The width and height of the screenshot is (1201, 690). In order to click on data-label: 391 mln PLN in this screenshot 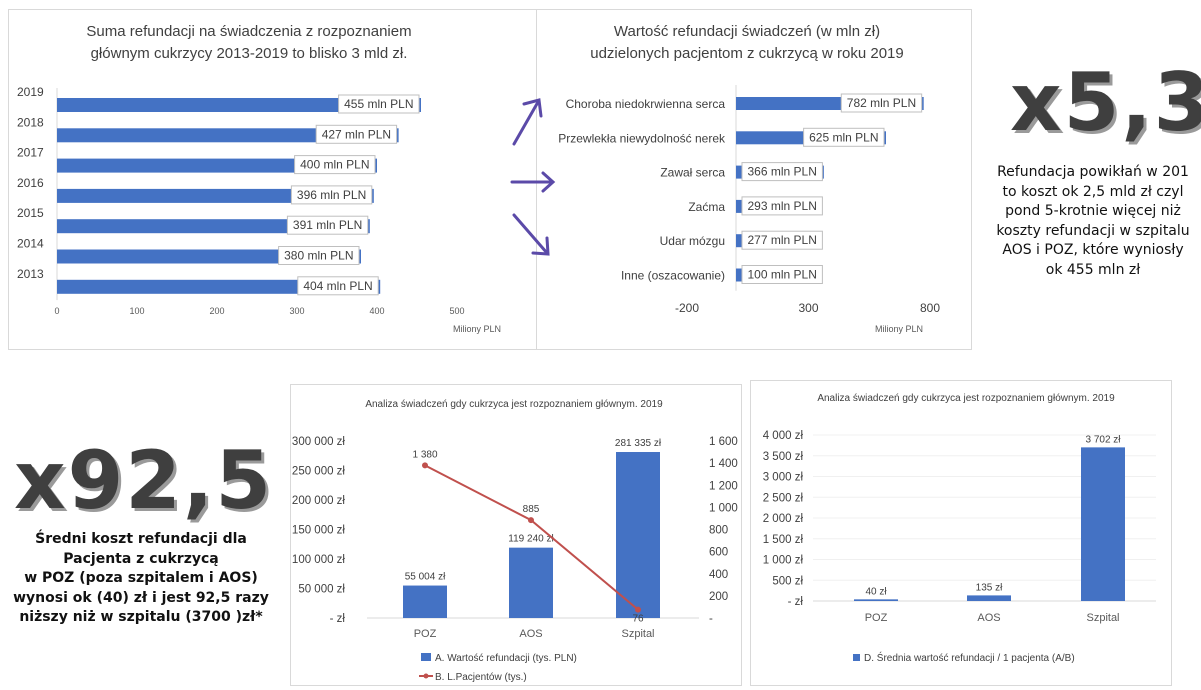, I will do `click(327, 225)`.